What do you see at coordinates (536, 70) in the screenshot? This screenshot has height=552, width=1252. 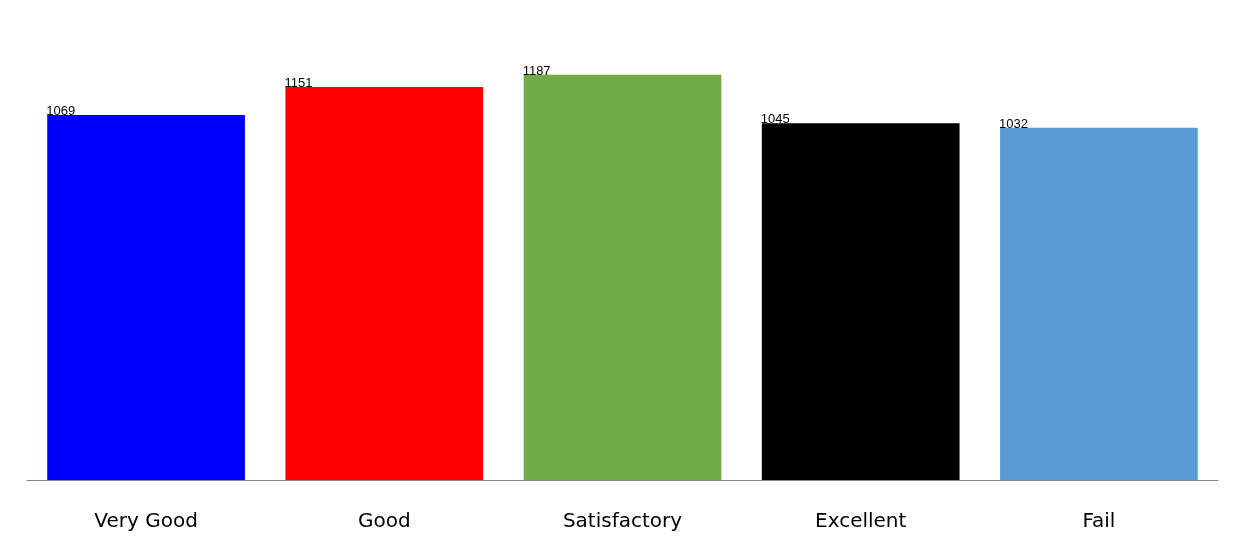 I see `data-label: 1187` at bounding box center [536, 70].